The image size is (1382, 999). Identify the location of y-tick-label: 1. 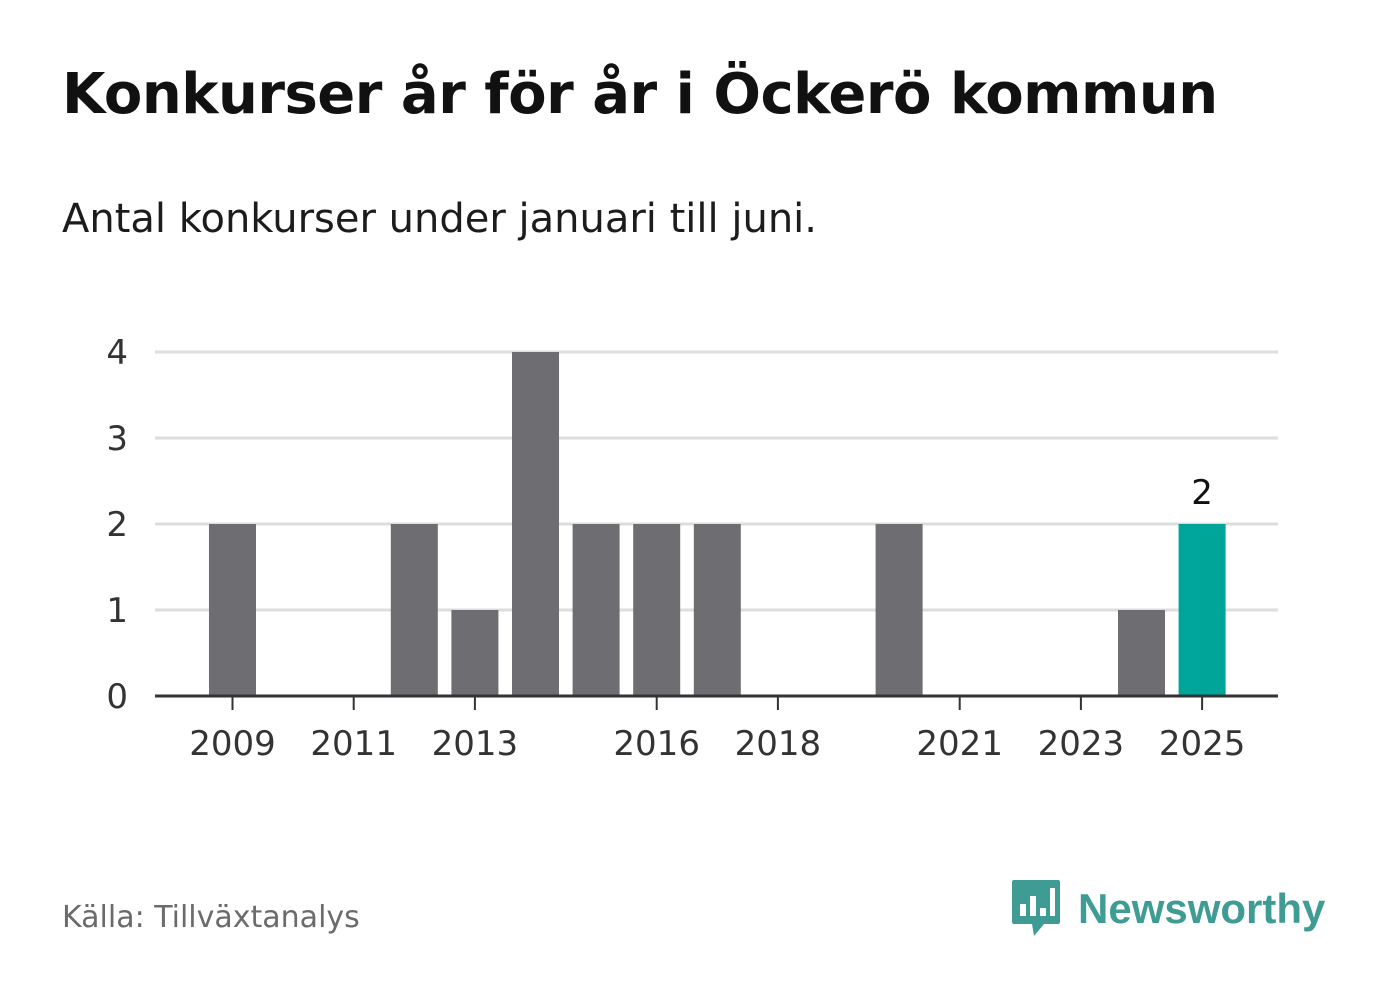
(117, 611).